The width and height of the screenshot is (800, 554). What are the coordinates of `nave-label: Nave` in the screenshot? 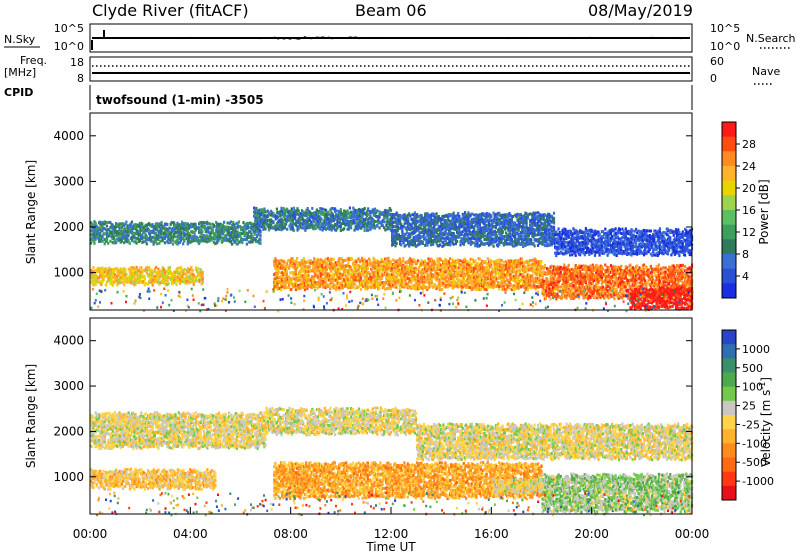 It's located at (766, 71).